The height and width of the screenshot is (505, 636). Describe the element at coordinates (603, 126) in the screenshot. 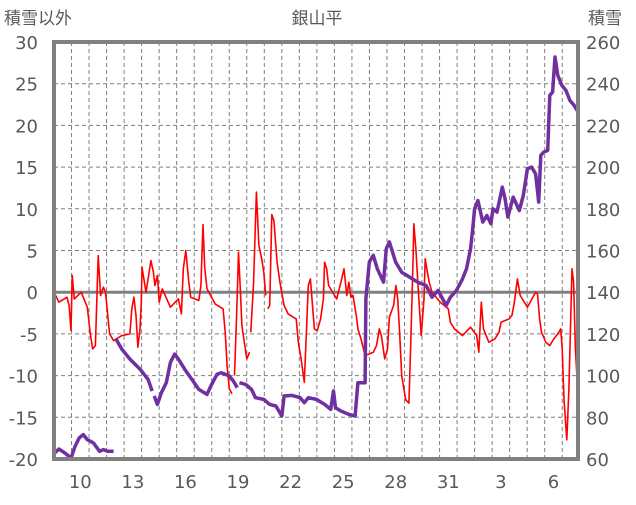

I see `right-tick-label: 220` at that location.